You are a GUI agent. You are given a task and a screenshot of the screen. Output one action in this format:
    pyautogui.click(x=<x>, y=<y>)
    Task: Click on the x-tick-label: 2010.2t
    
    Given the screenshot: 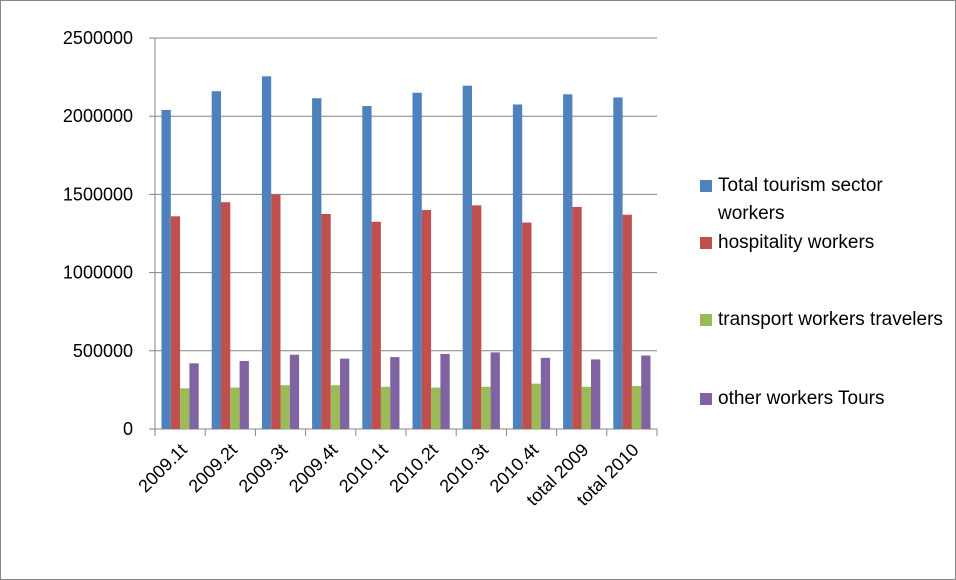 What is the action you would take?
    pyautogui.click(x=413, y=468)
    